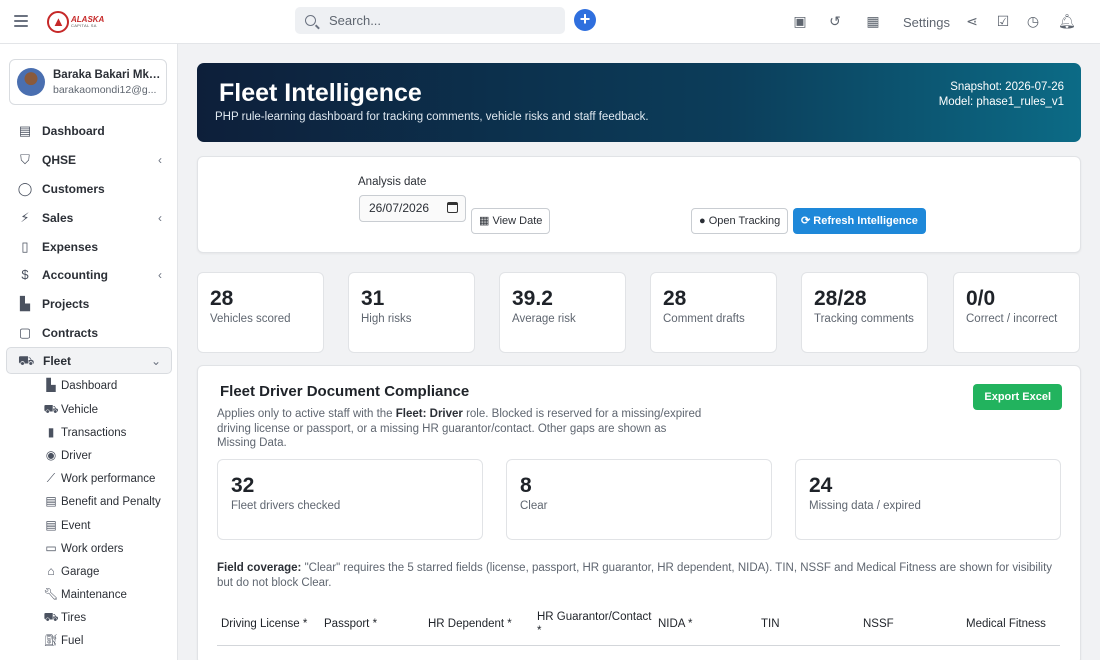  I want to click on sidebar-item-label: Expenses, so click(70, 246).